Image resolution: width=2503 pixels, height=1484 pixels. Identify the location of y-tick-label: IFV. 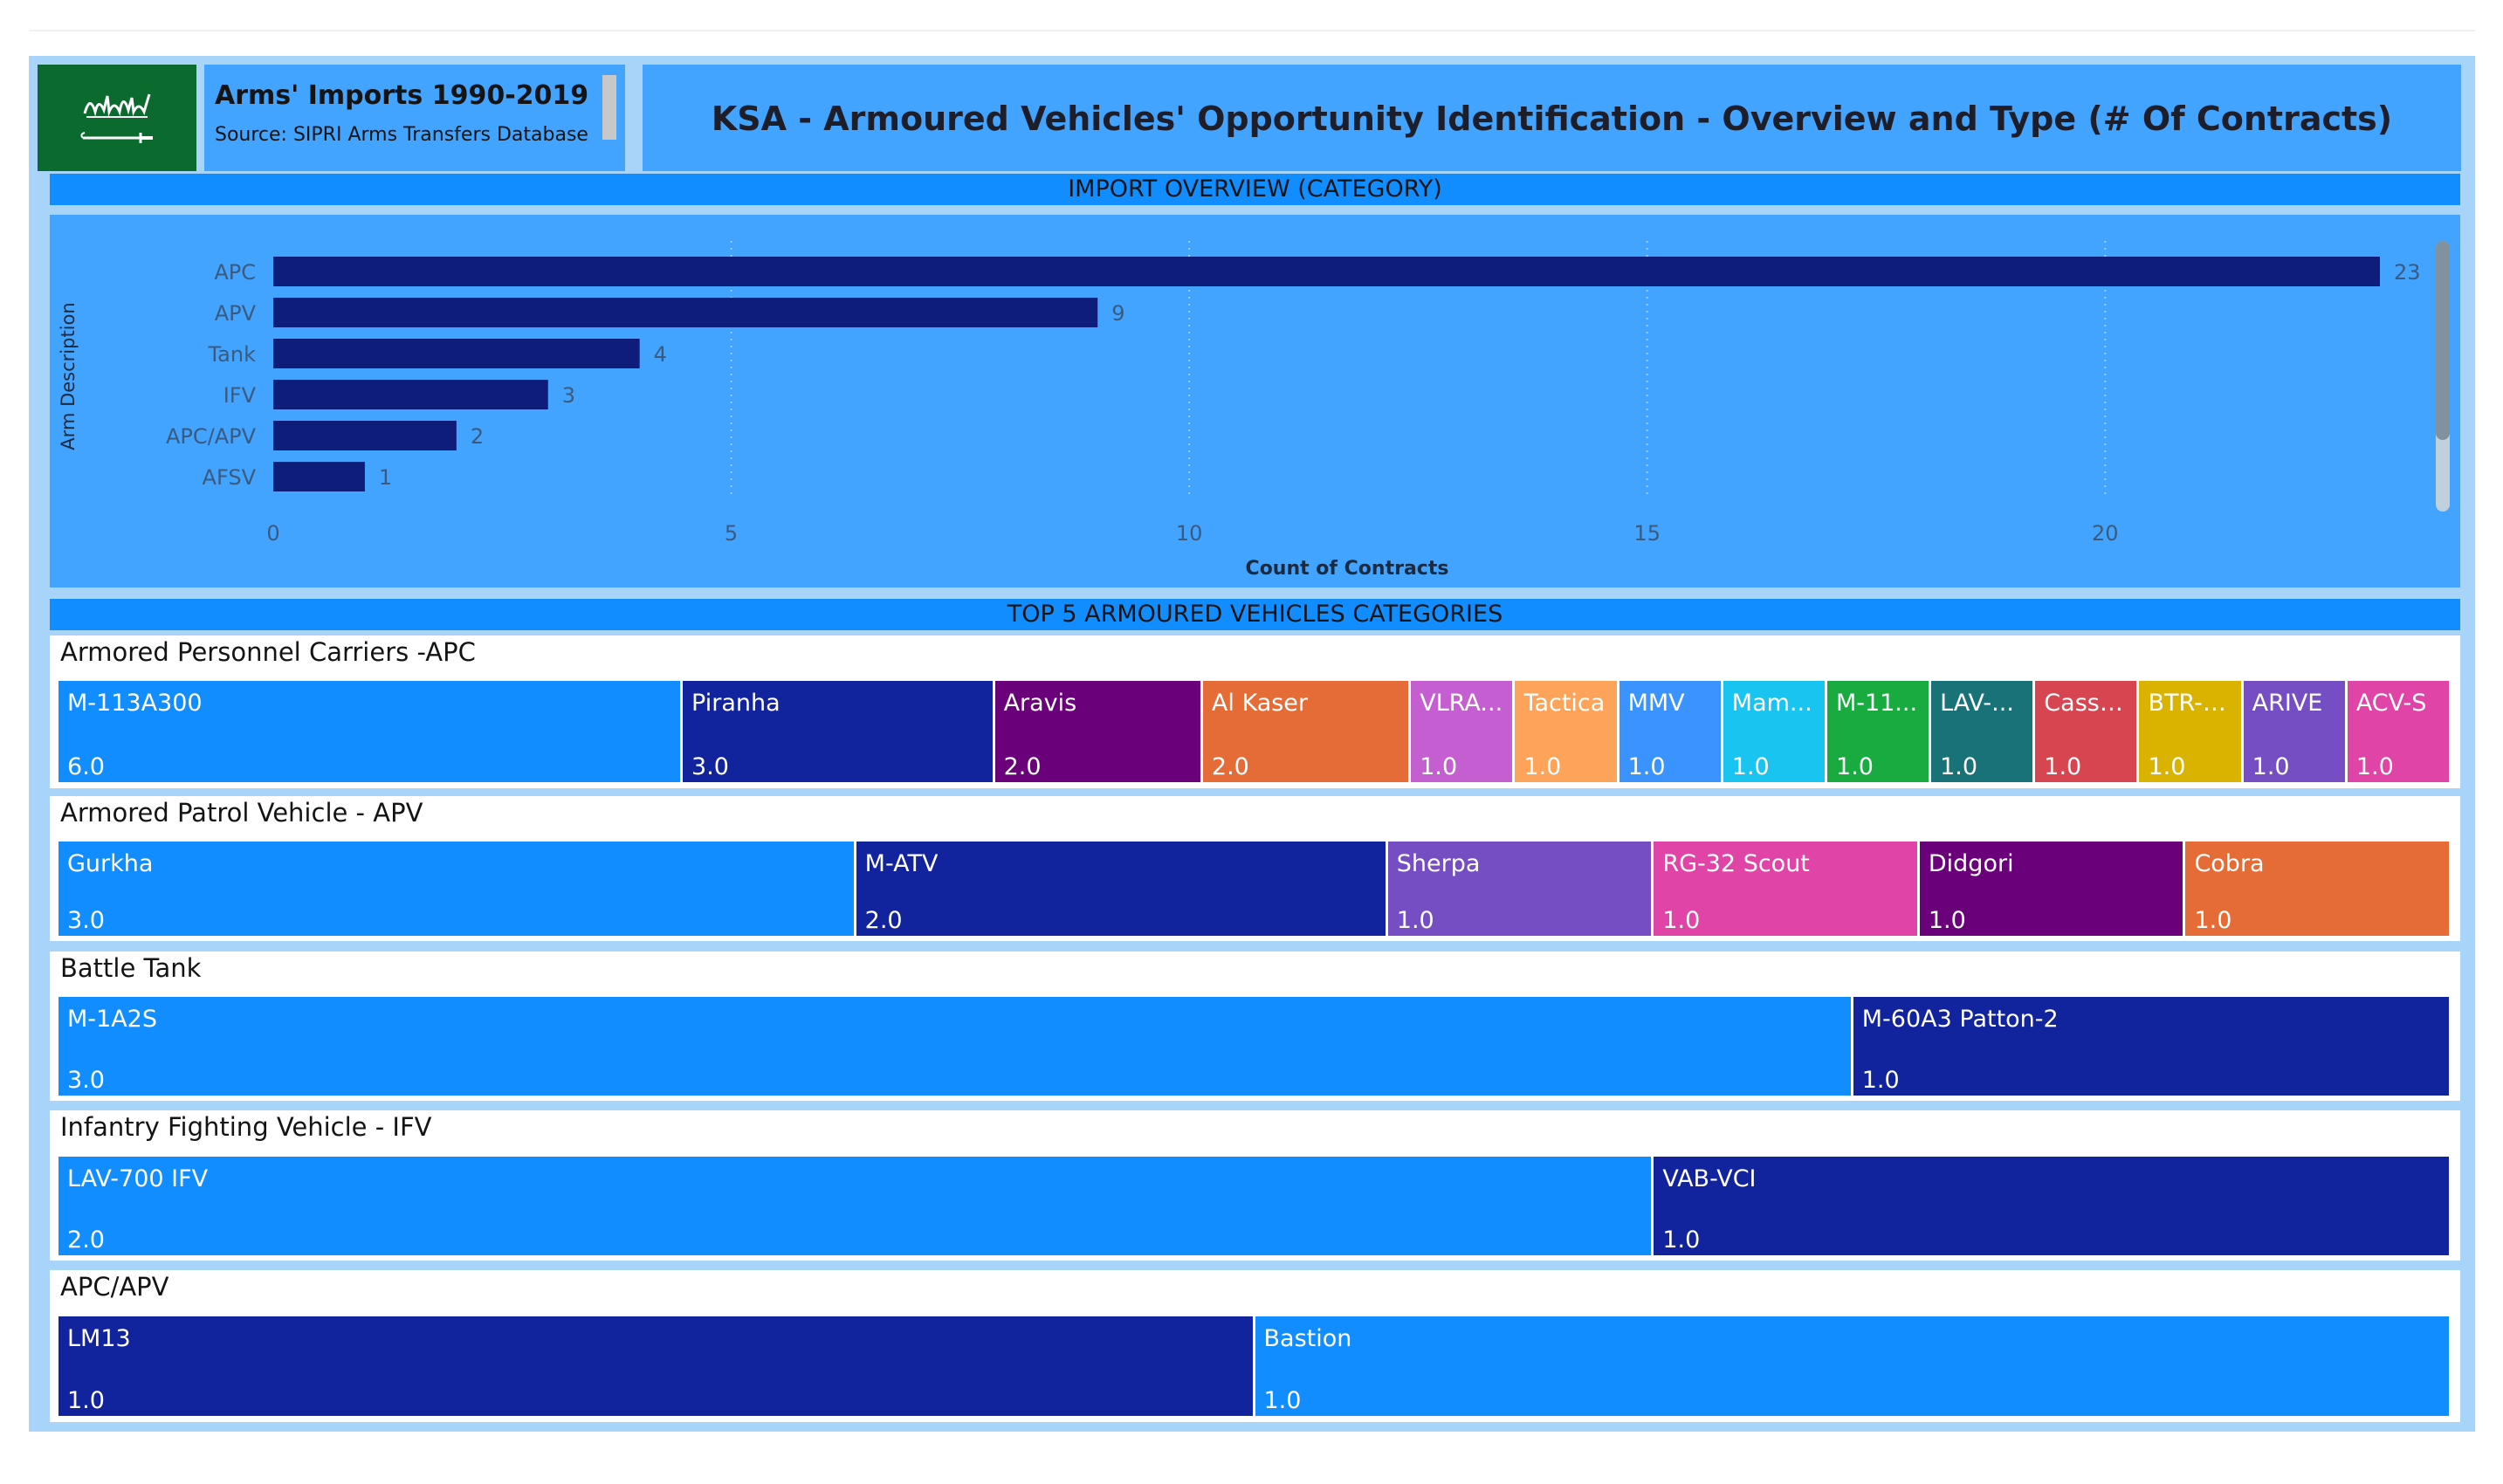
(240, 395).